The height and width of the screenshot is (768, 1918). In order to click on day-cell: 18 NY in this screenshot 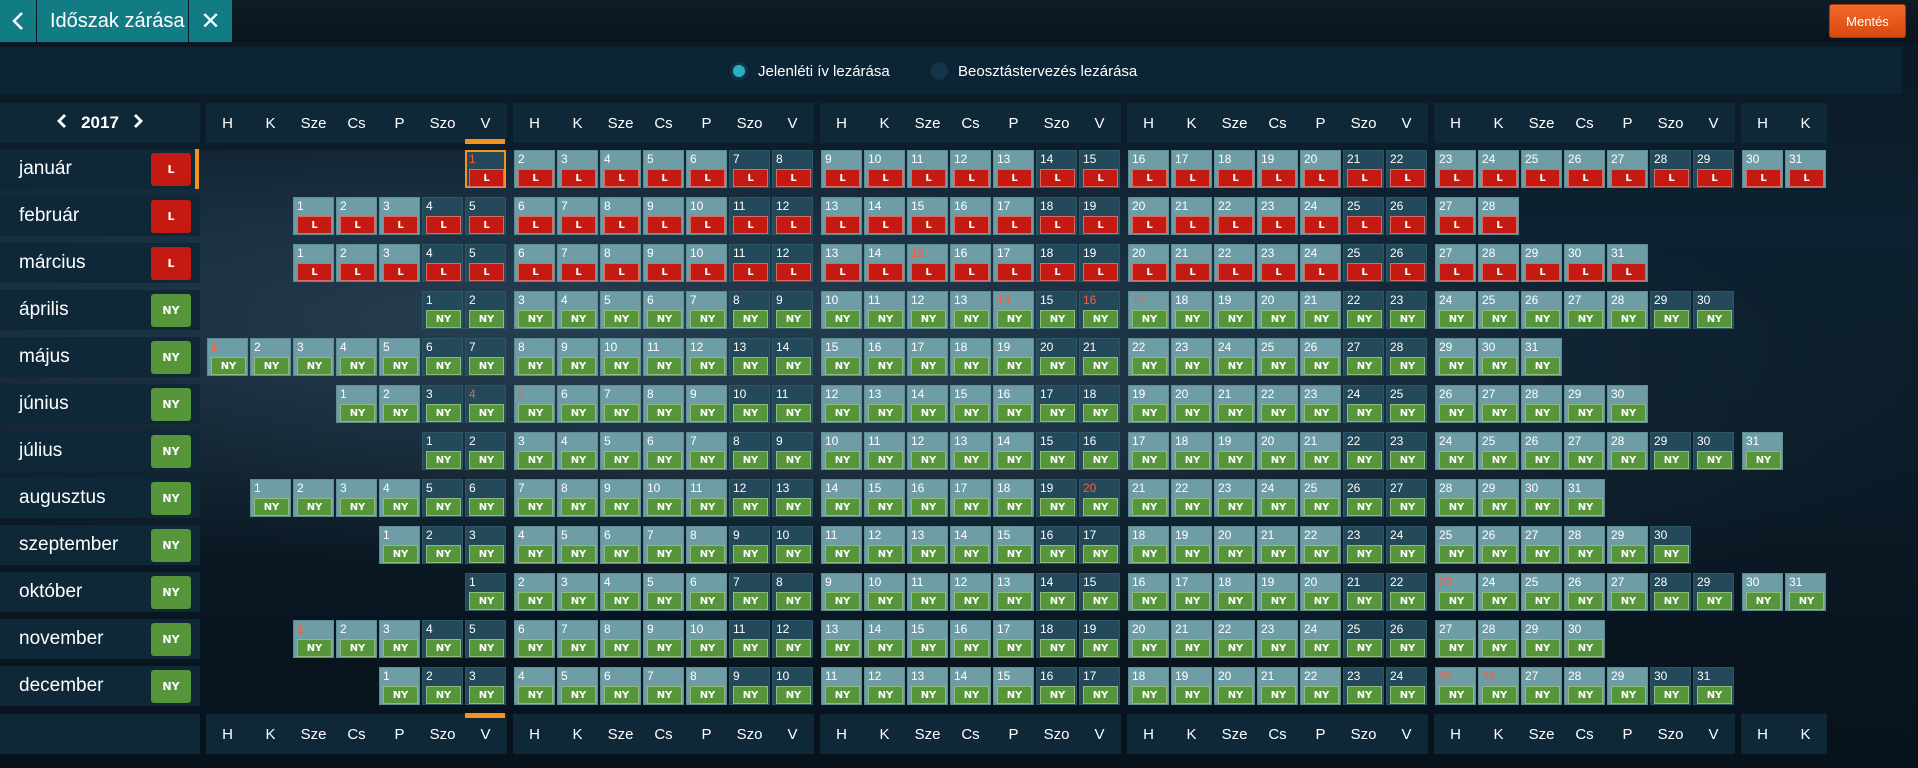, I will do `click(1148, 686)`.